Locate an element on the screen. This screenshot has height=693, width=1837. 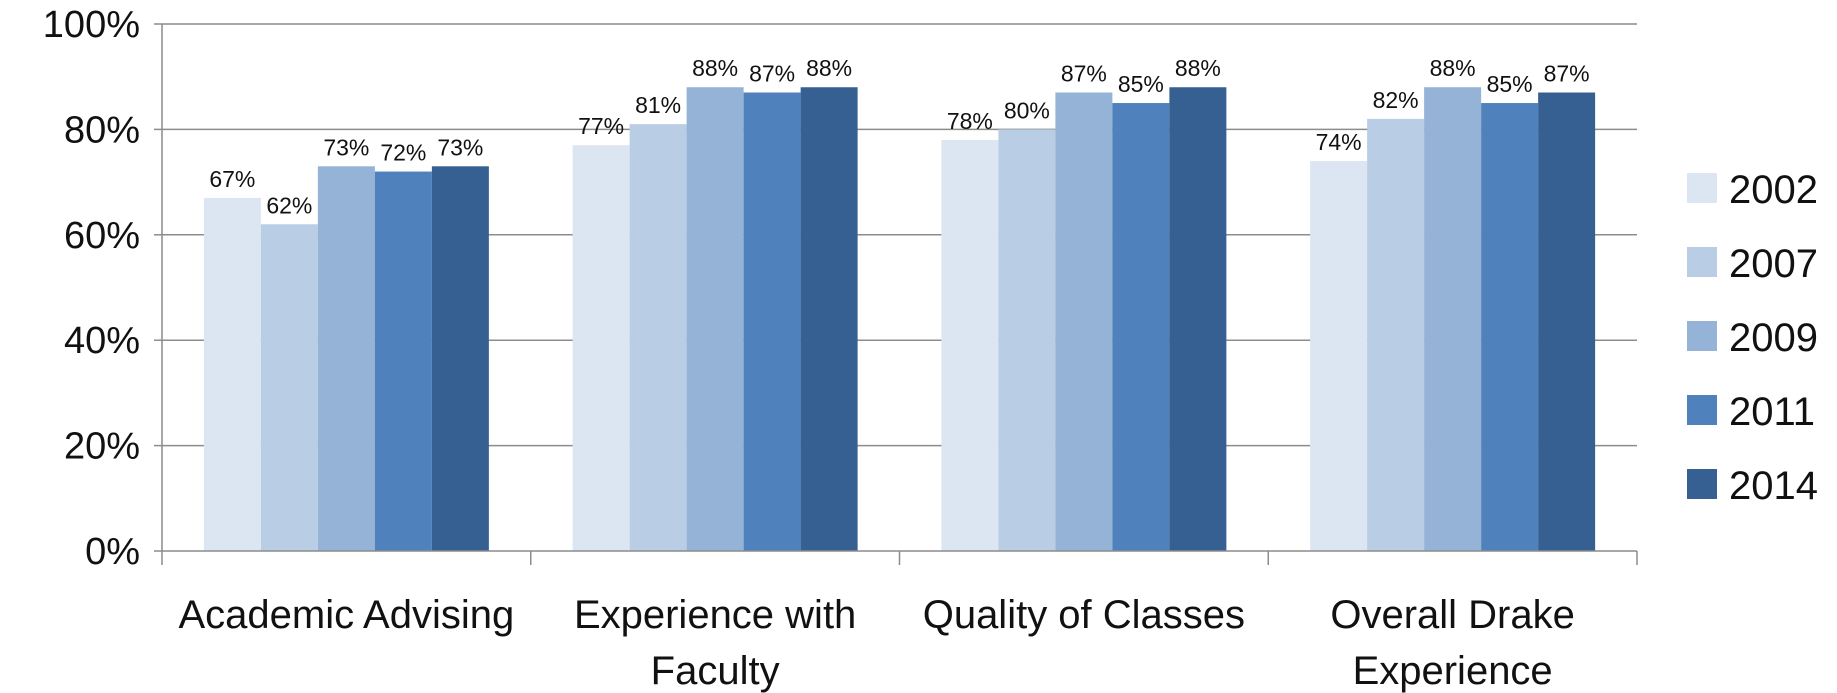
legend-swatch-2011 is located at coordinates (1702, 410).